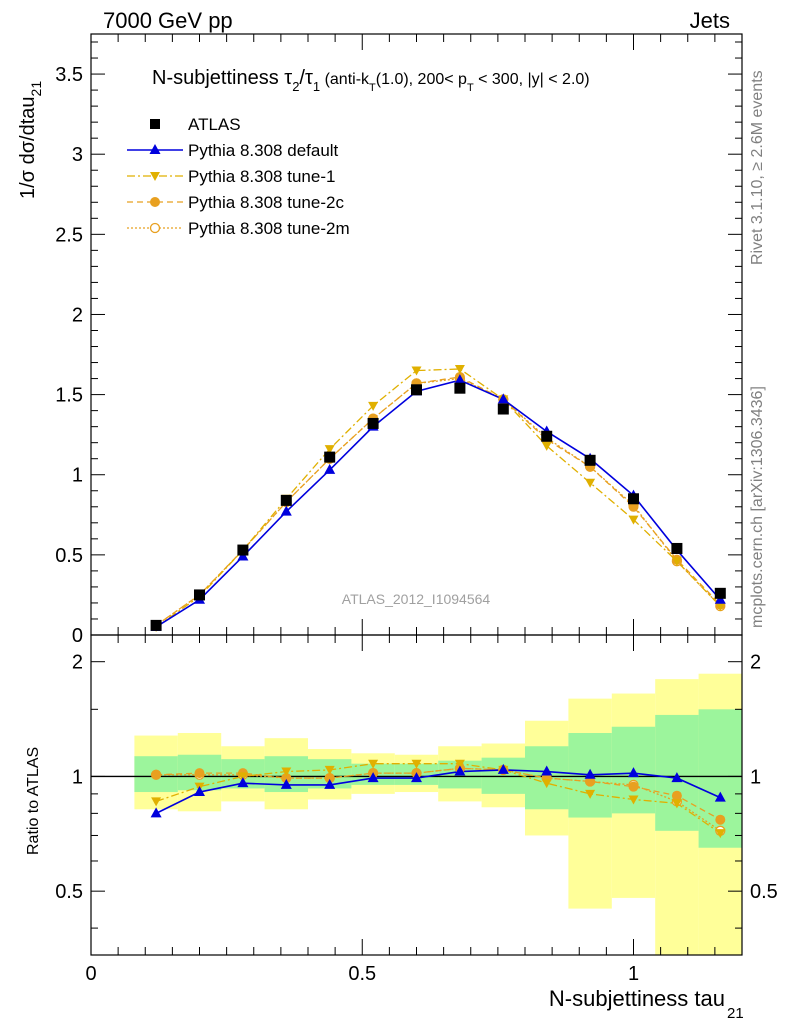 This screenshot has height=1024, width=786. I want to click on title-mid: /τ, so click(306, 78).